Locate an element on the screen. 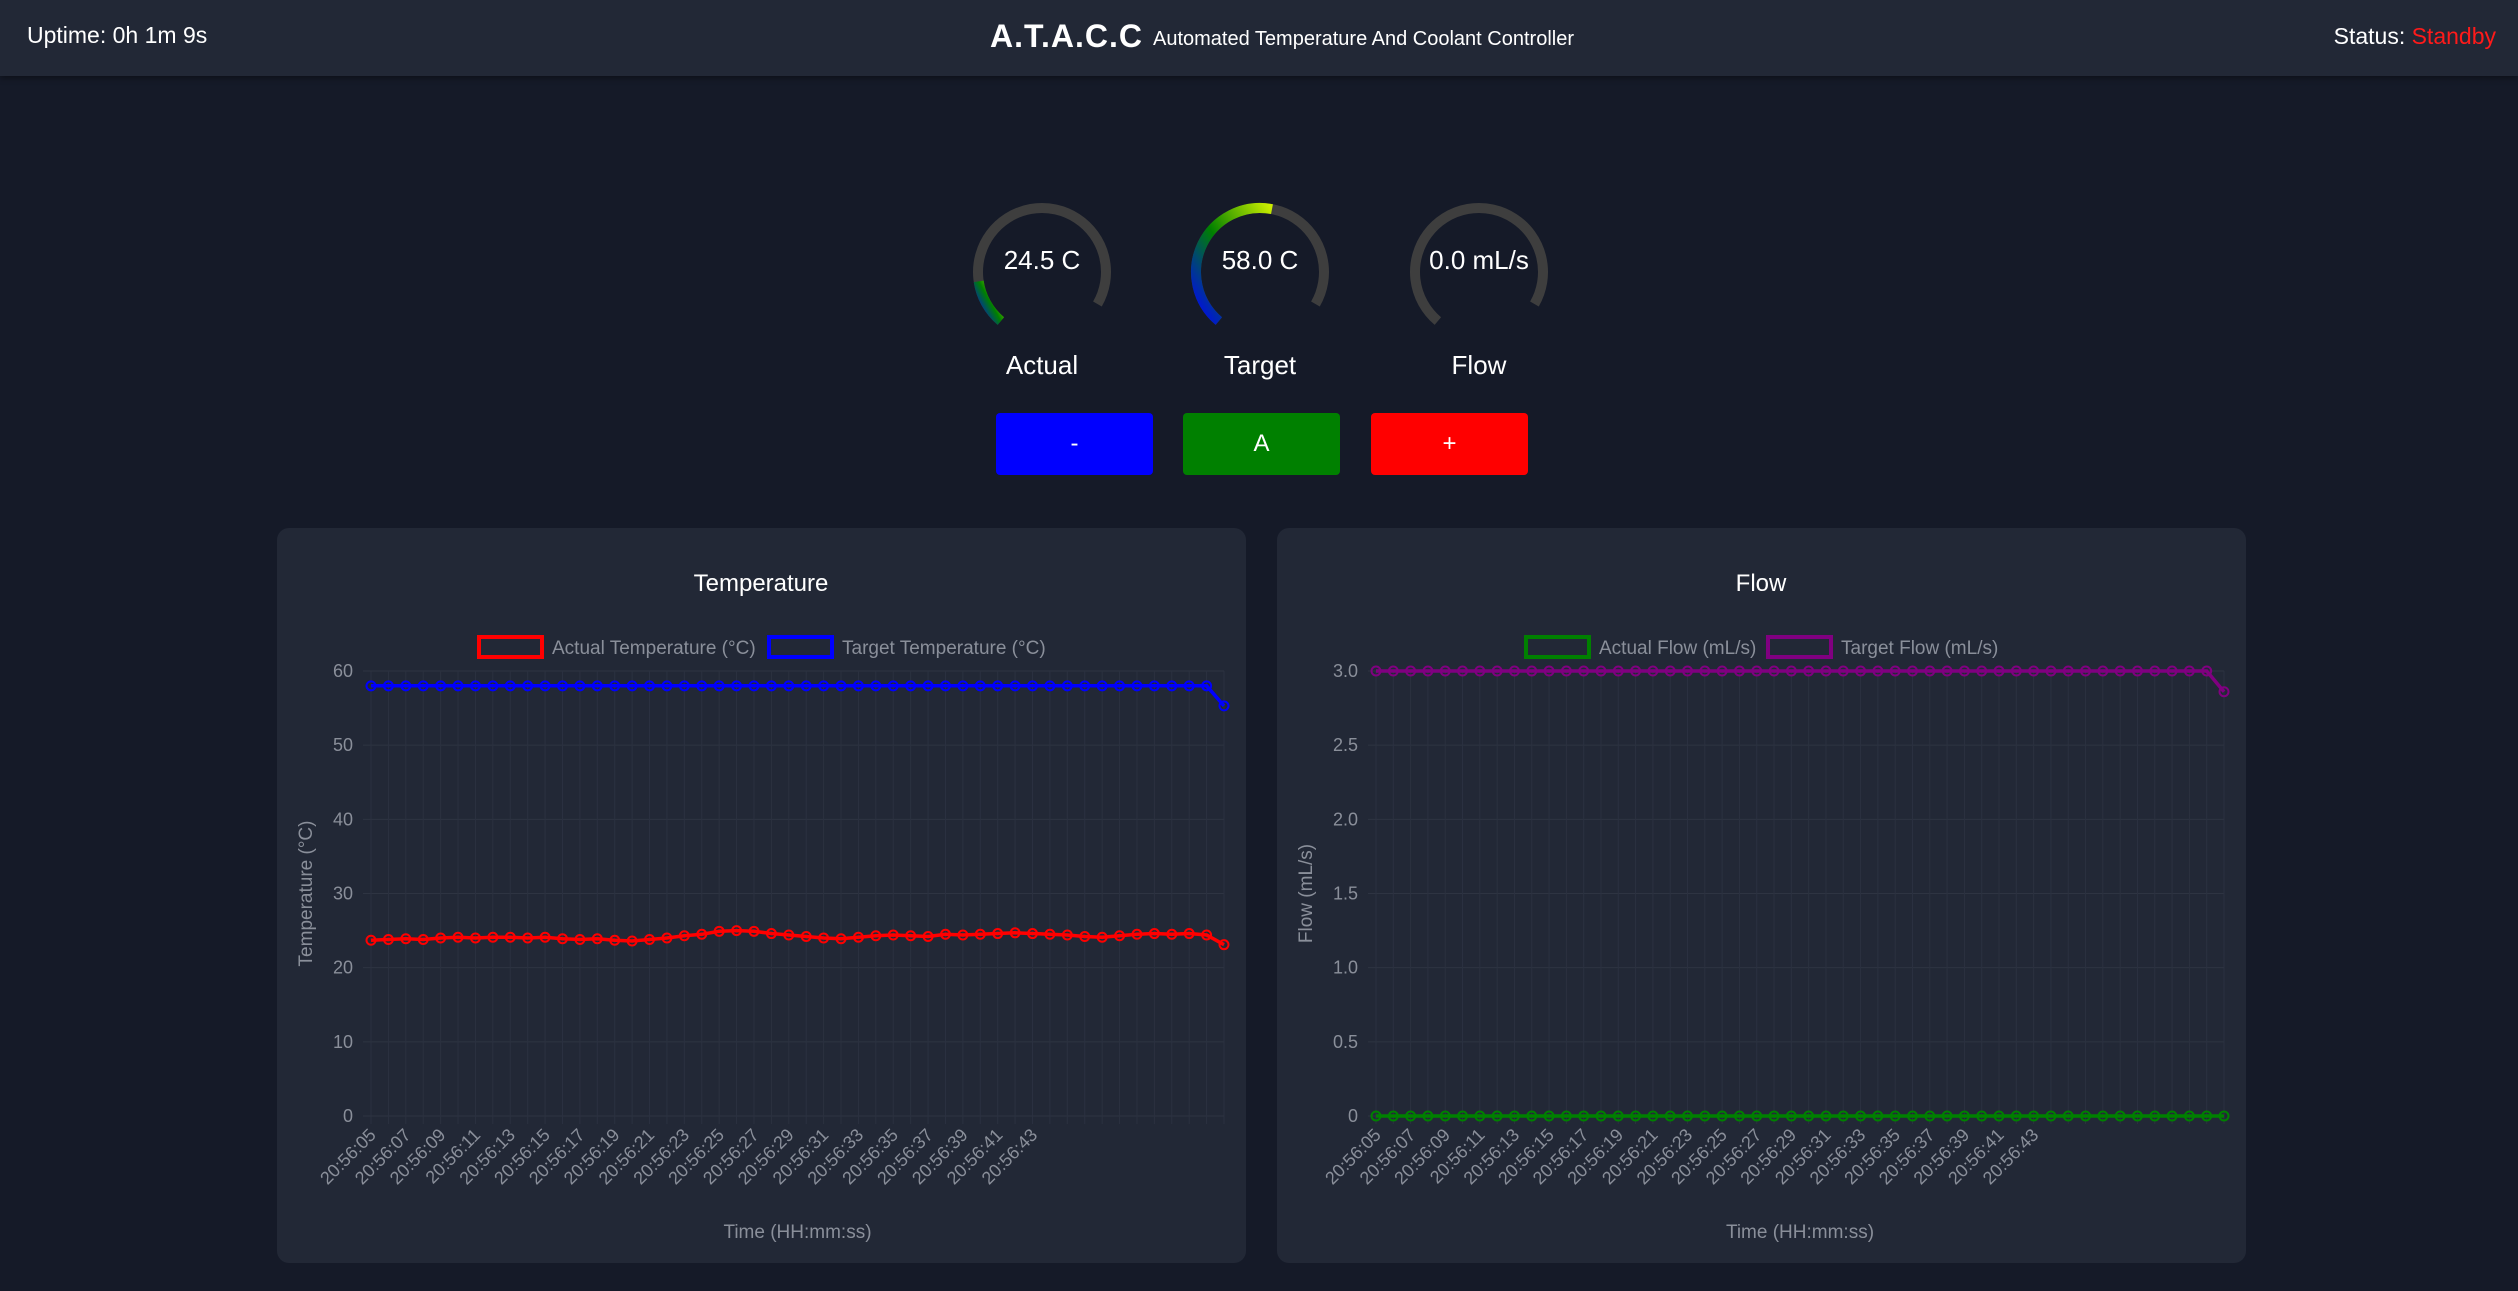 The height and width of the screenshot is (1291, 2518). increase-target-button: + is located at coordinates (1449, 444).